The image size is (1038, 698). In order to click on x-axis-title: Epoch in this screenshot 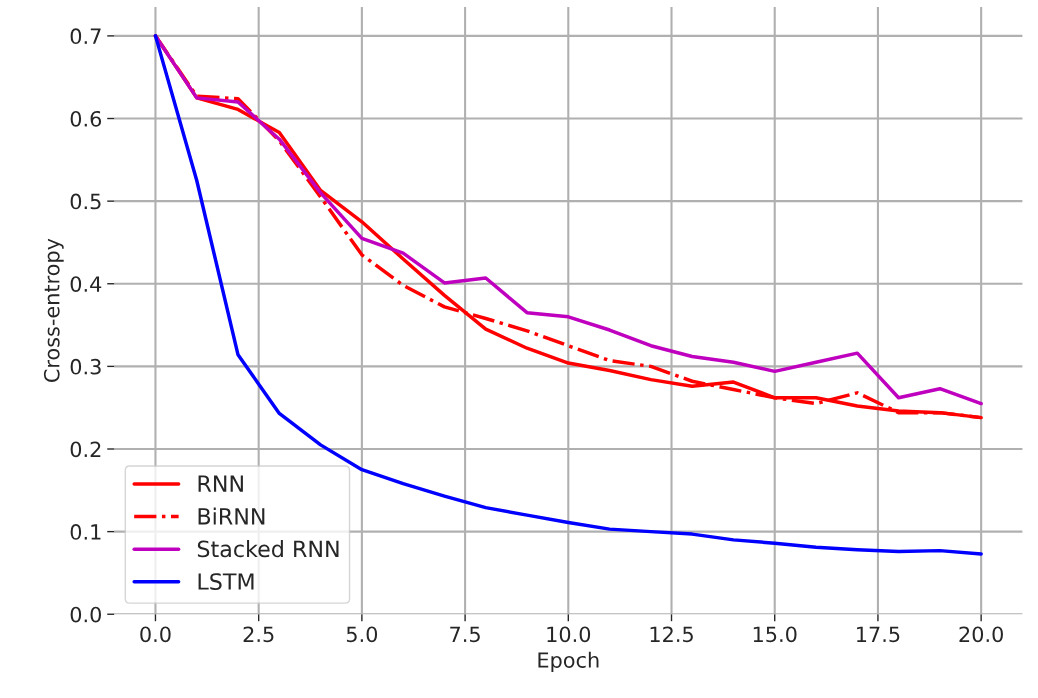, I will do `click(568, 661)`.